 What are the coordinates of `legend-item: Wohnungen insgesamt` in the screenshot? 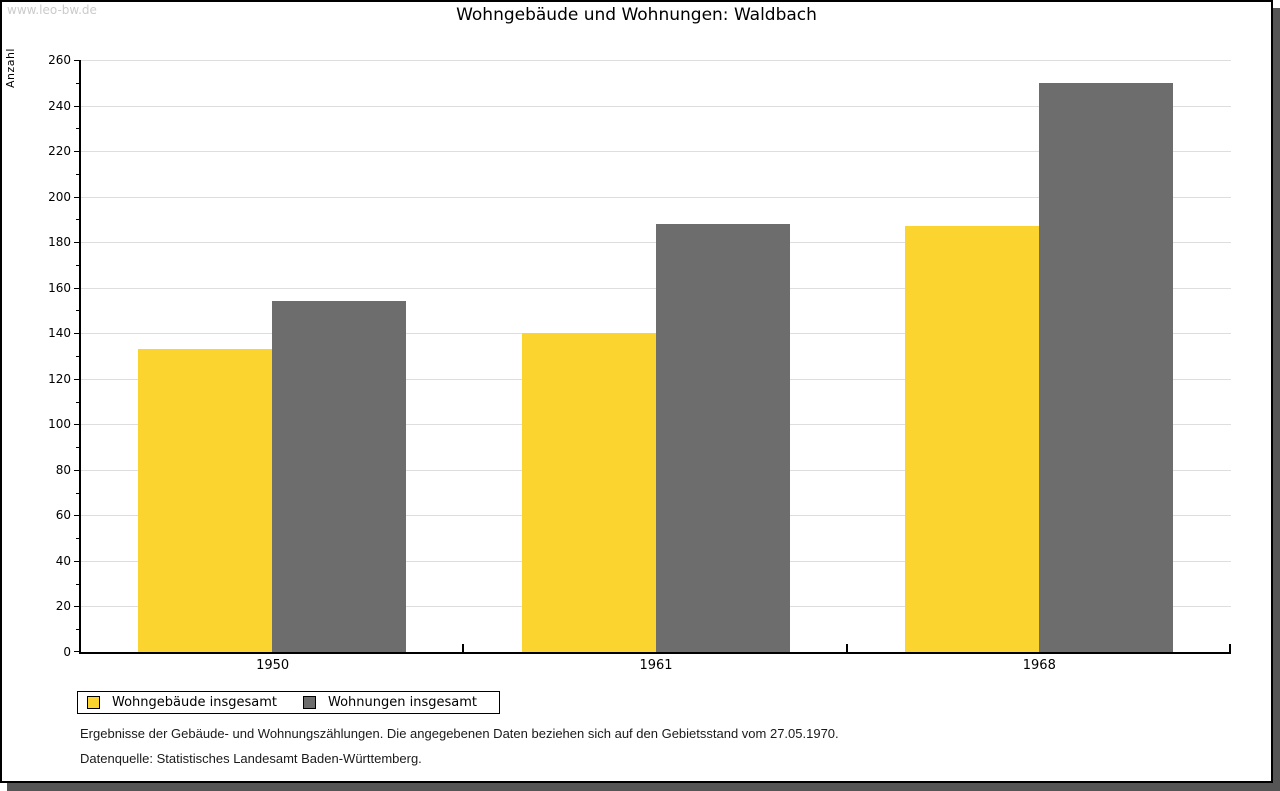 It's located at (390, 702).